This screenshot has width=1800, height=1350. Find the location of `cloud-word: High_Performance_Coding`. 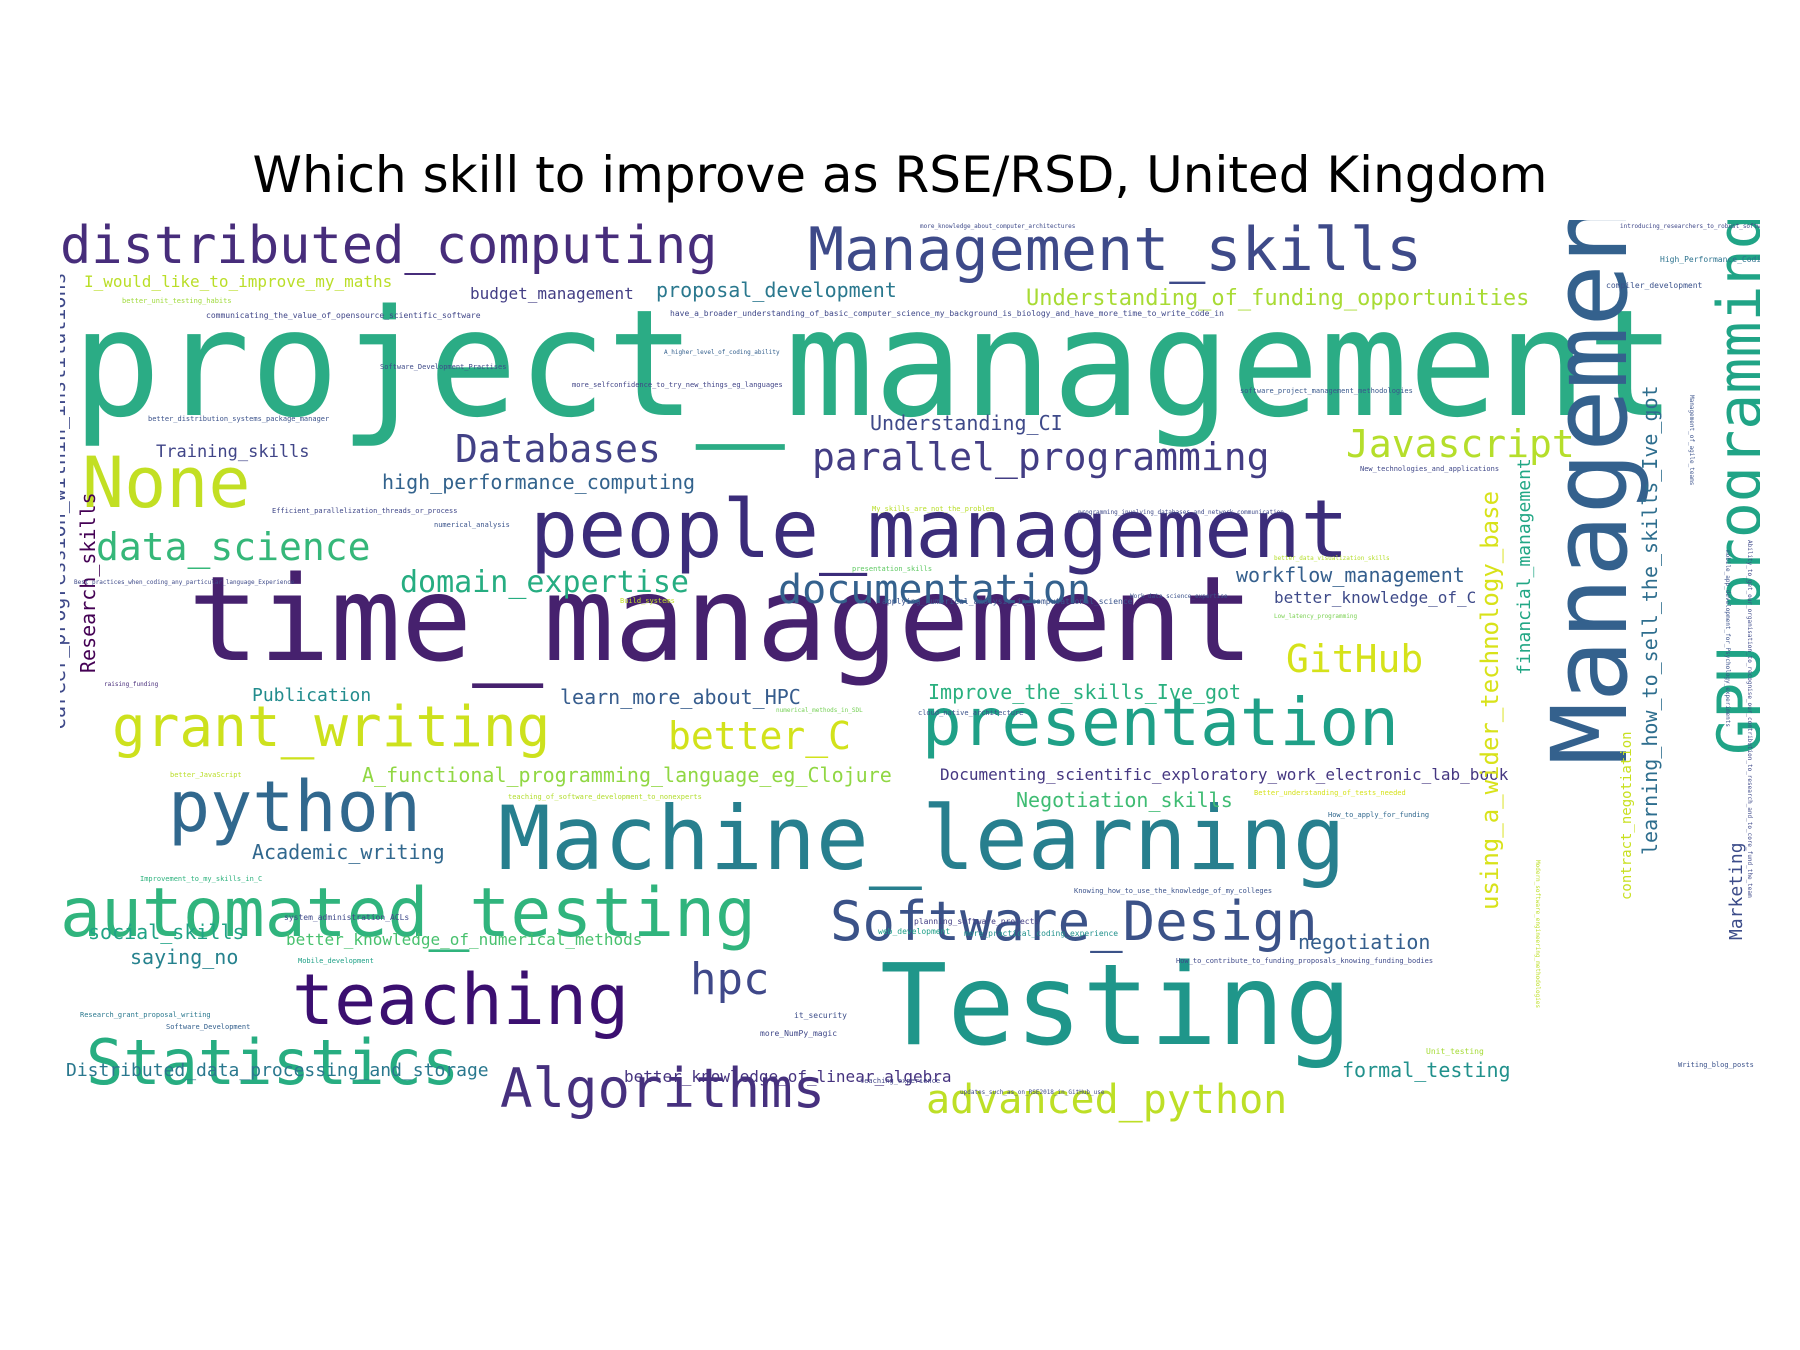

cloud-word: High_Performance_Coding is located at coordinates (1710, 259).